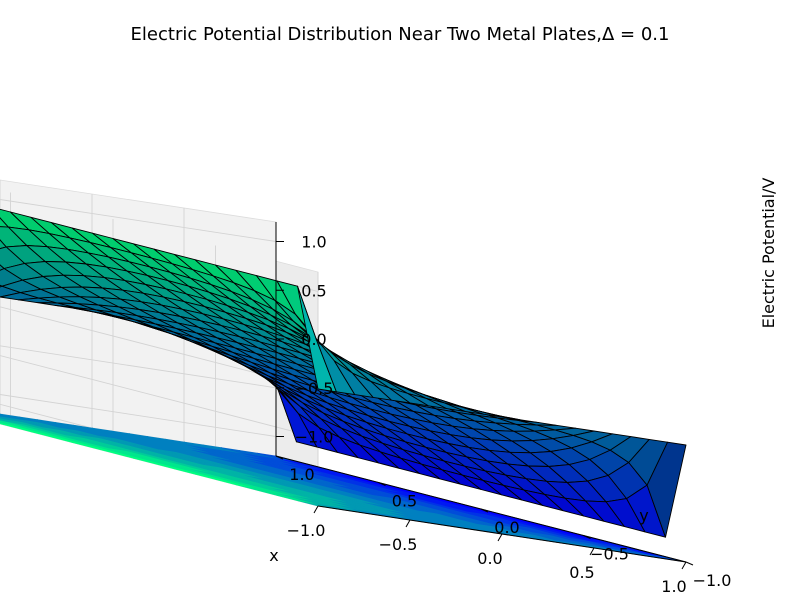 The image size is (800, 596). I want to click on x-tick-label: 0.5, so click(581, 572).